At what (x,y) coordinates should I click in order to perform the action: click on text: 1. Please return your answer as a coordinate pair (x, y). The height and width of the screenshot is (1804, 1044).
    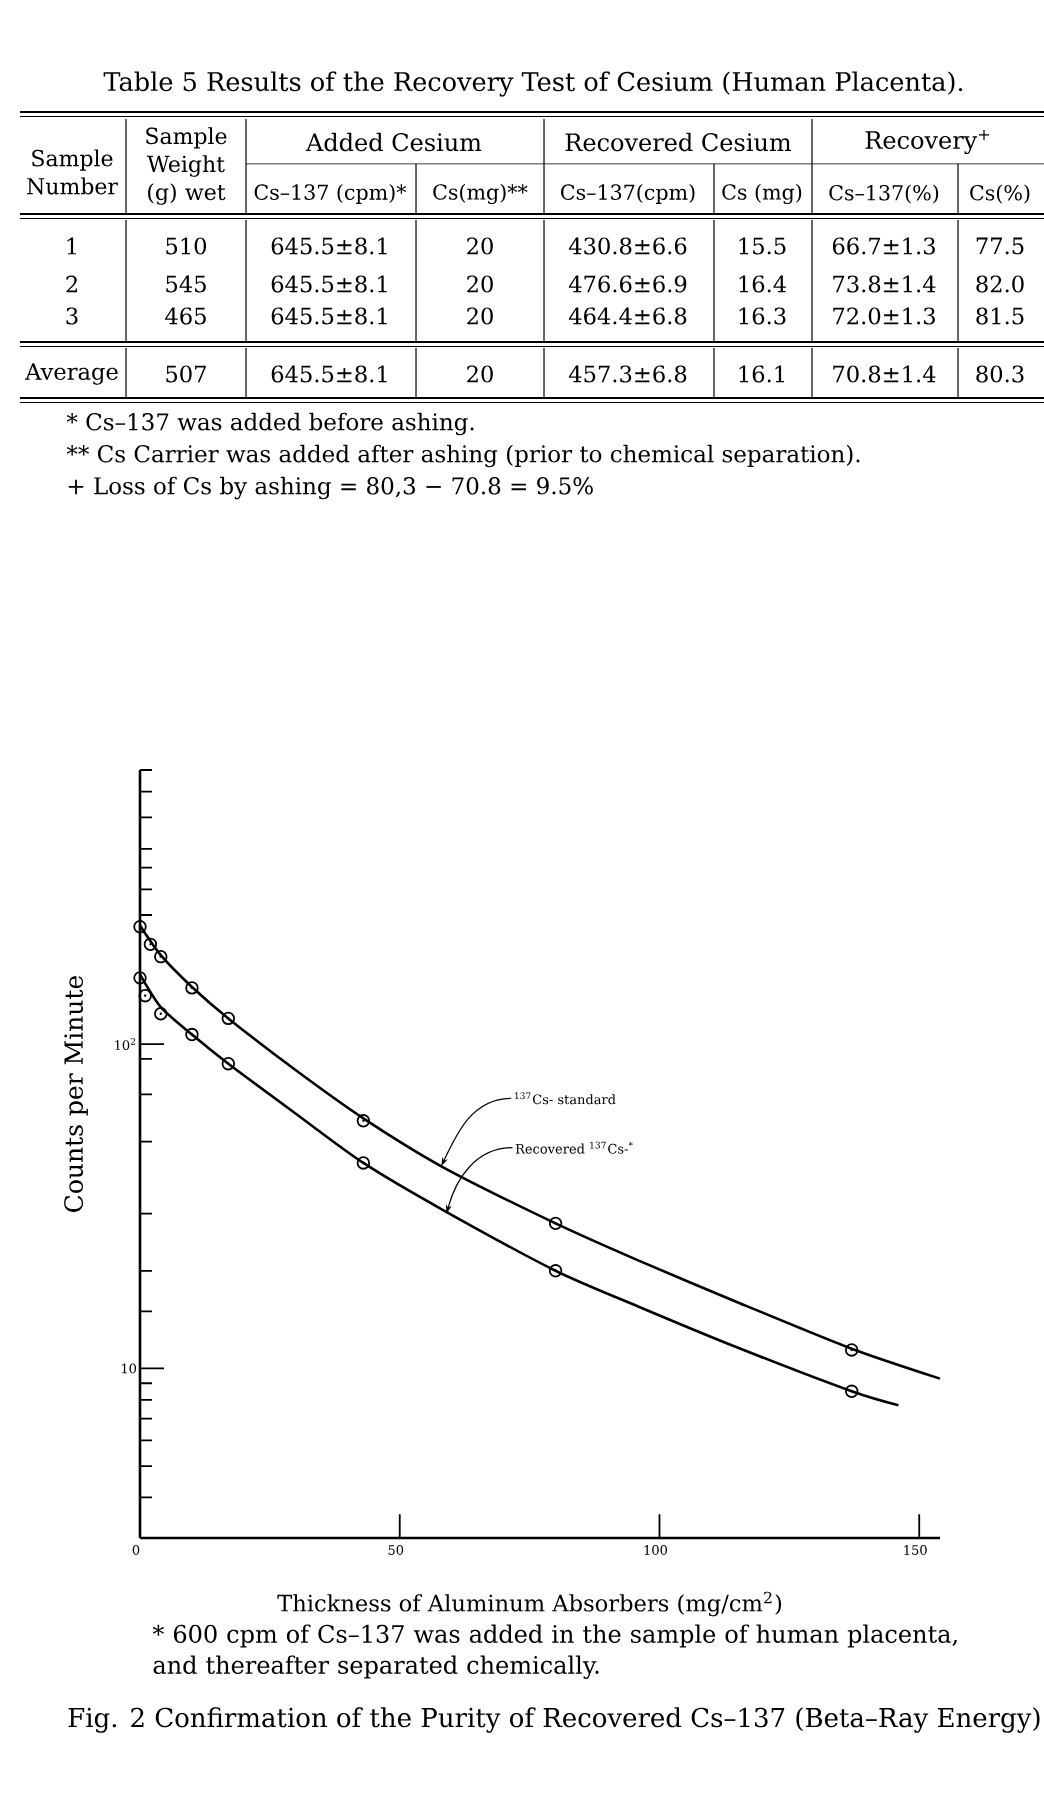
    Looking at the image, I should click on (71, 246).